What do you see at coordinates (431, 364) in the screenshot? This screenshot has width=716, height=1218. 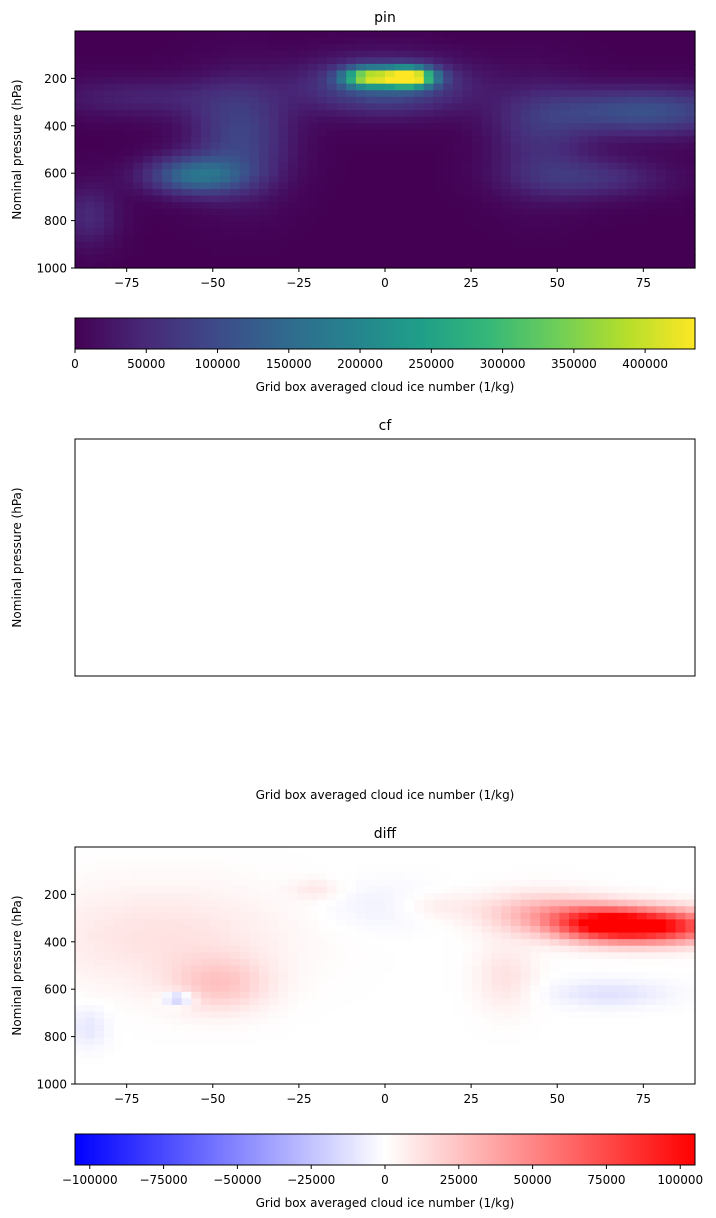 I see `colorbar-tick-label: 250000` at bounding box center [431, 364].